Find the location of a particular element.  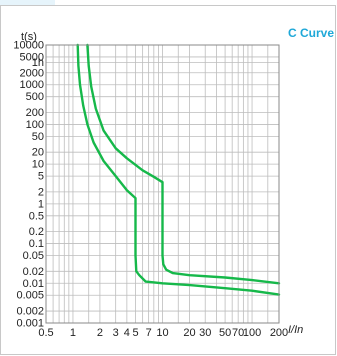

y-tick-label: 0.002 is located at coordinates (30, 312).